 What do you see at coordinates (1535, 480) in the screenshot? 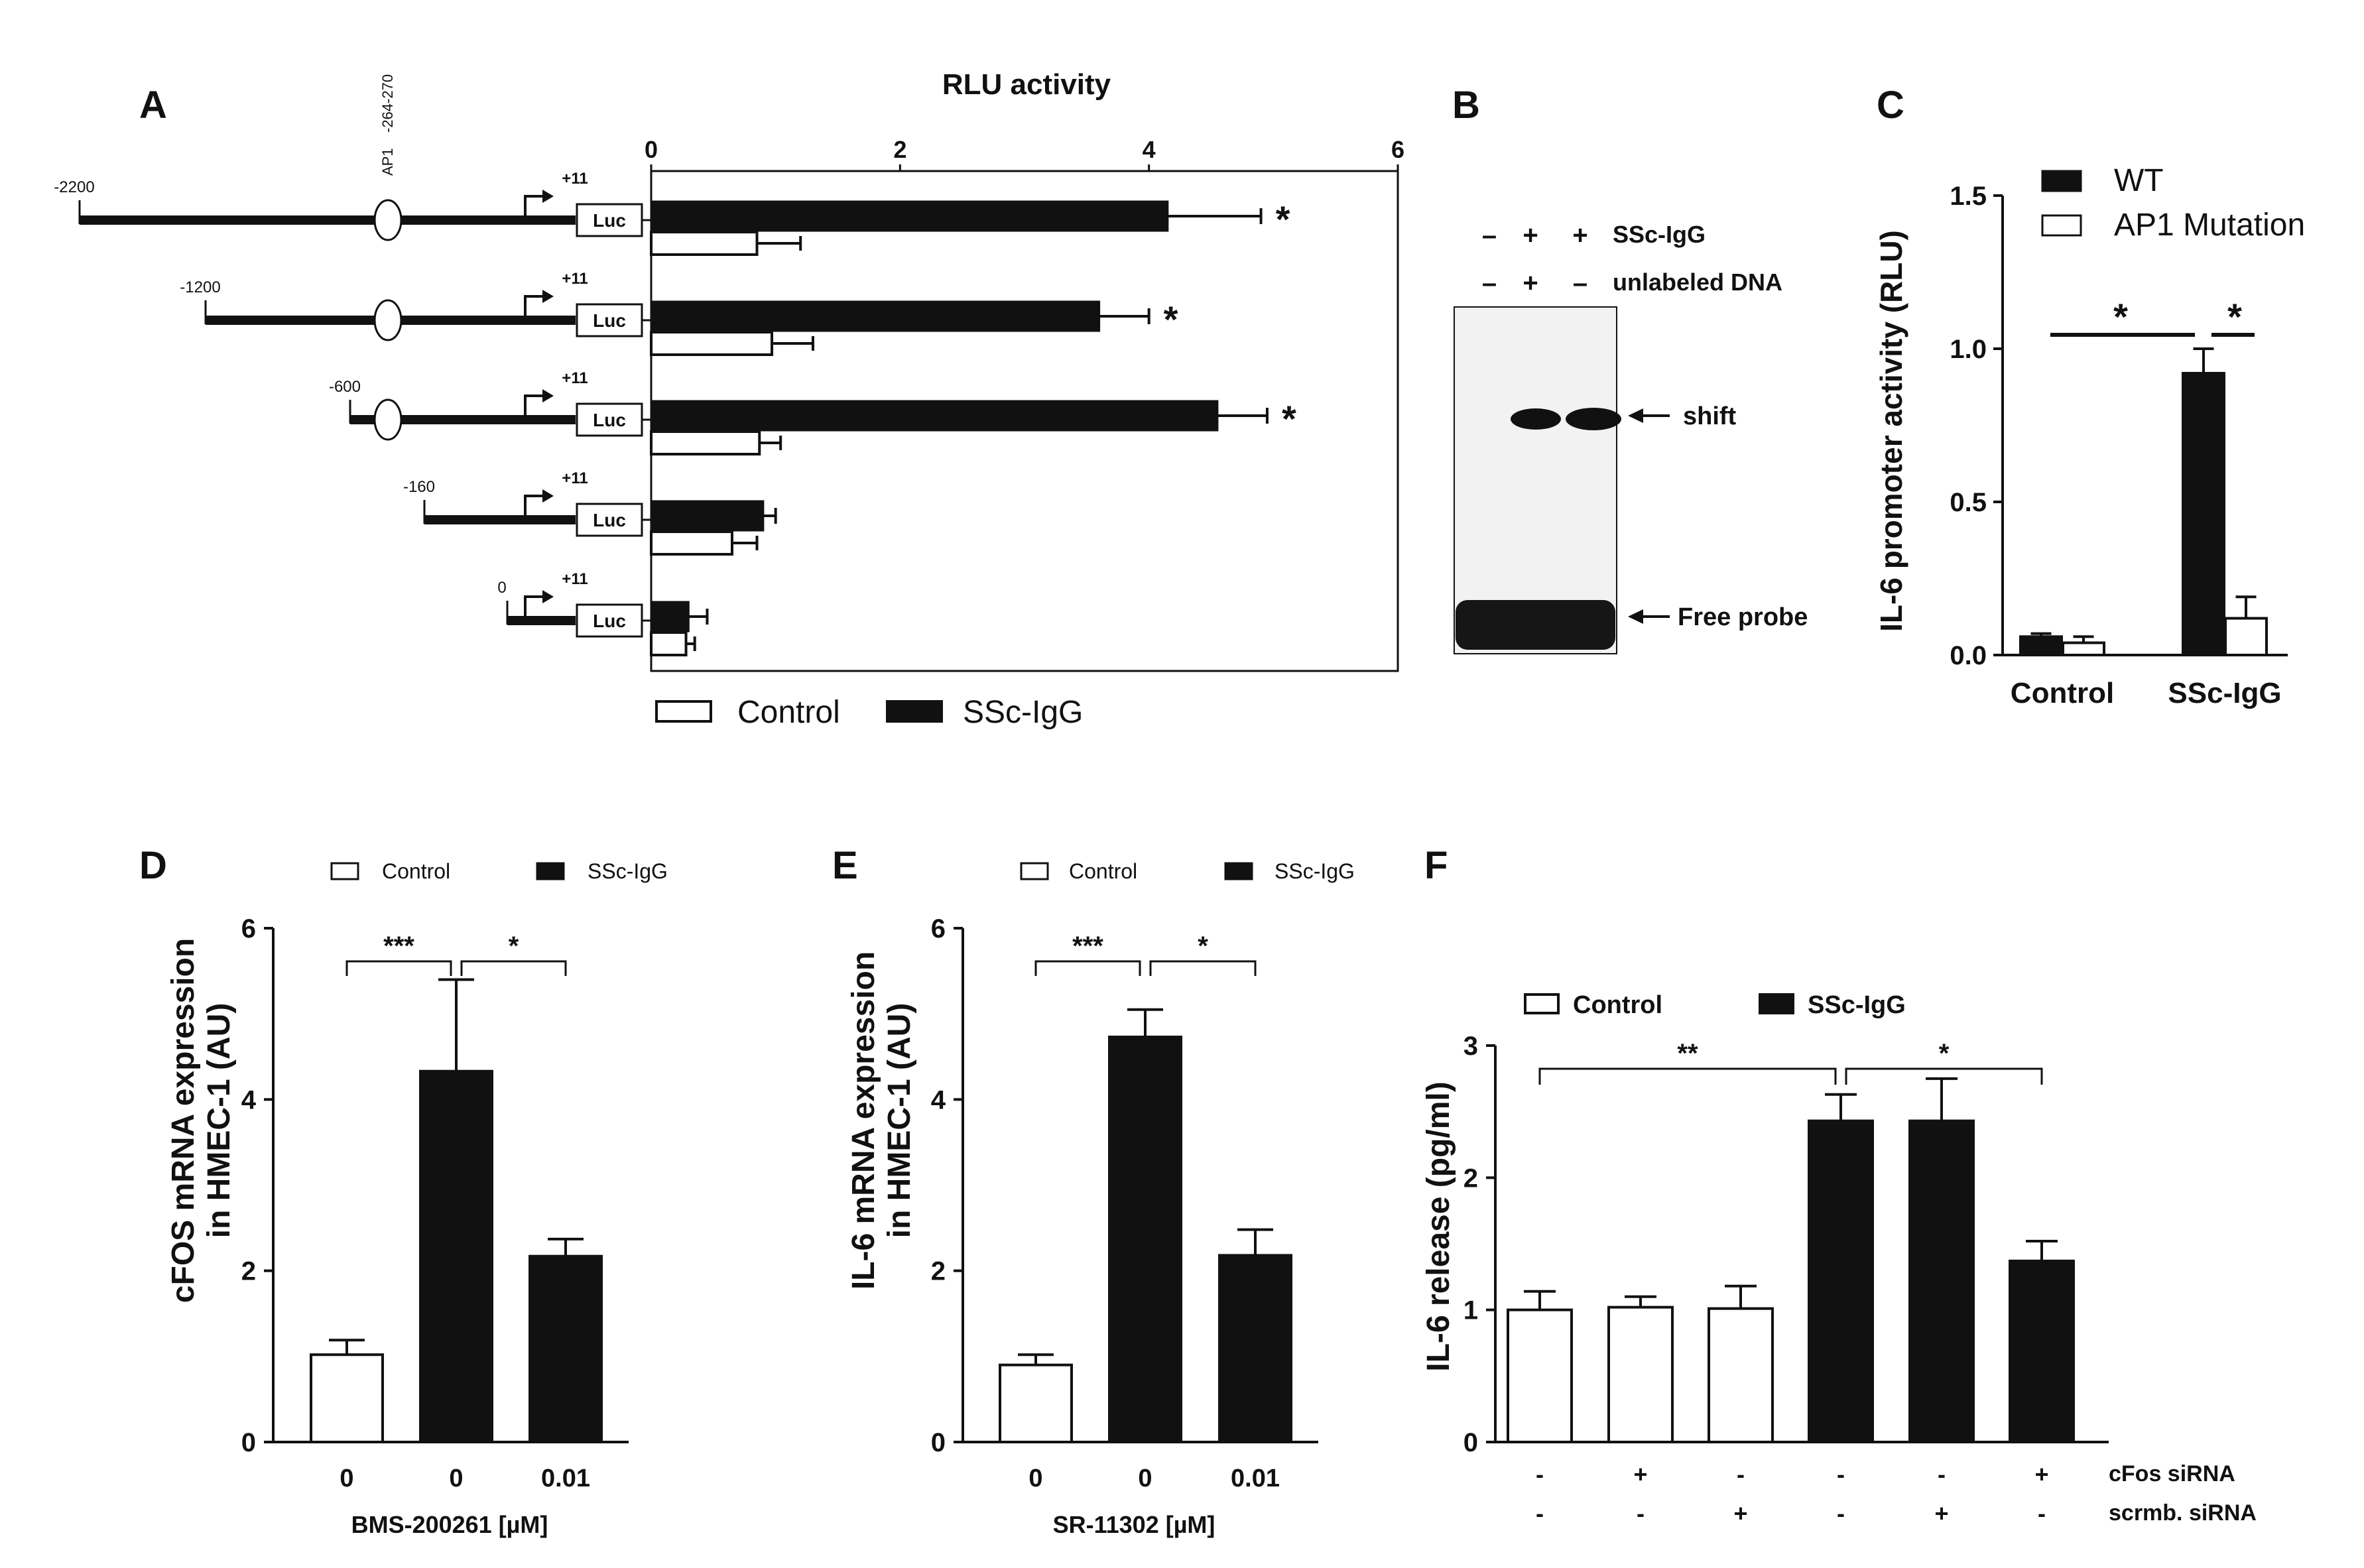
I see `gel-blot` at bounding box center [1535, 480].